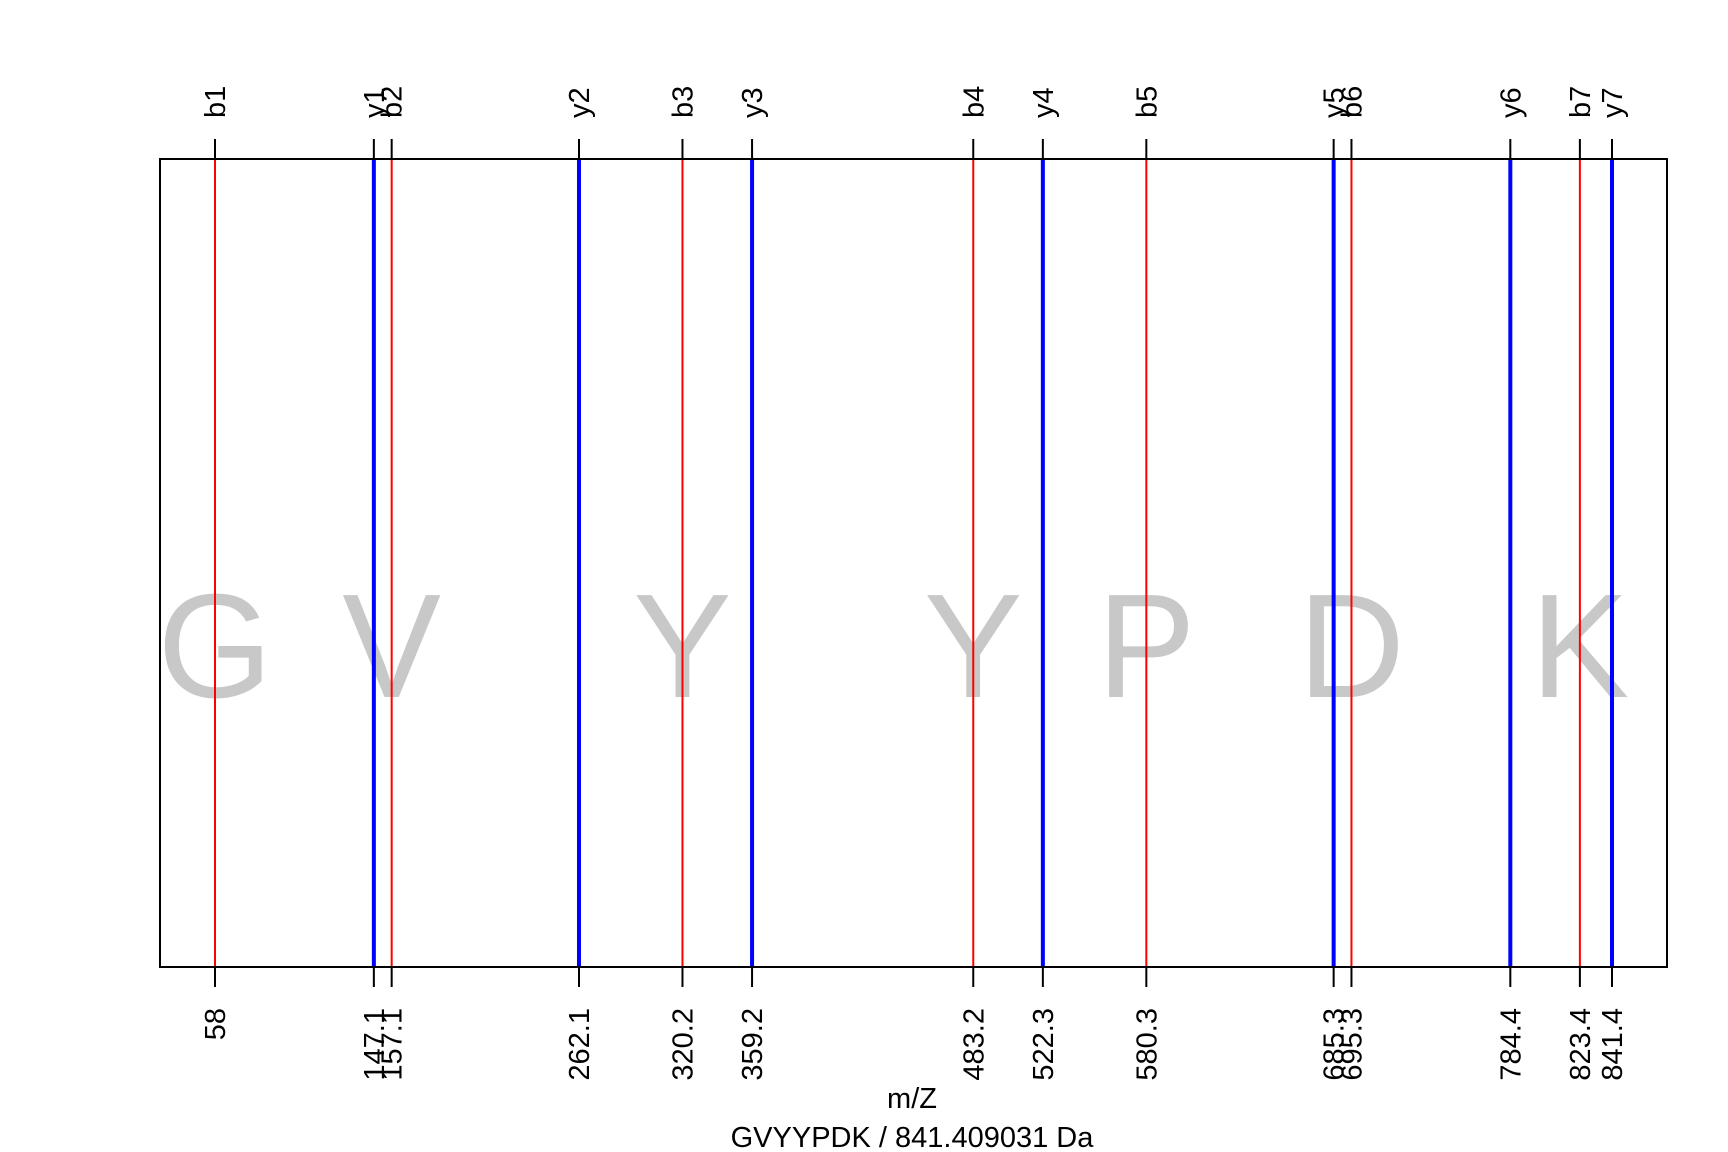 This screenshot has width=1728, height=1152. I want to click on mz-tick-label: 58, so click(216, 1024).